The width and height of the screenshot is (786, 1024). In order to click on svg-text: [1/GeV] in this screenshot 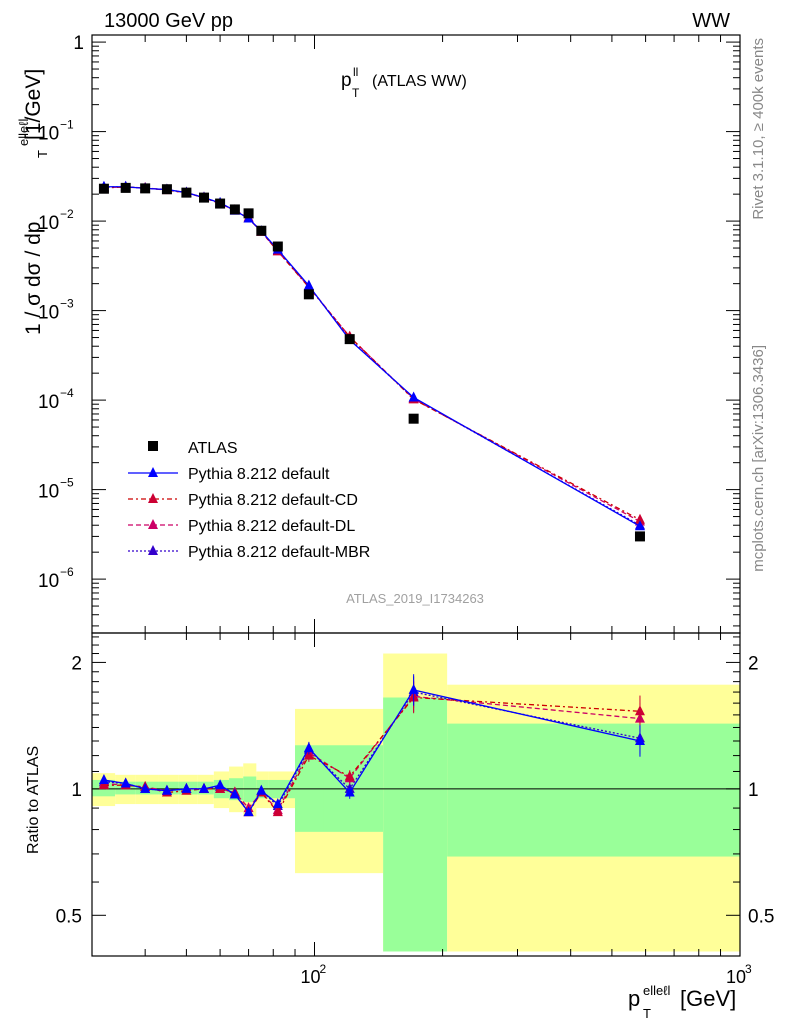, I will do `click(33, 104)`.